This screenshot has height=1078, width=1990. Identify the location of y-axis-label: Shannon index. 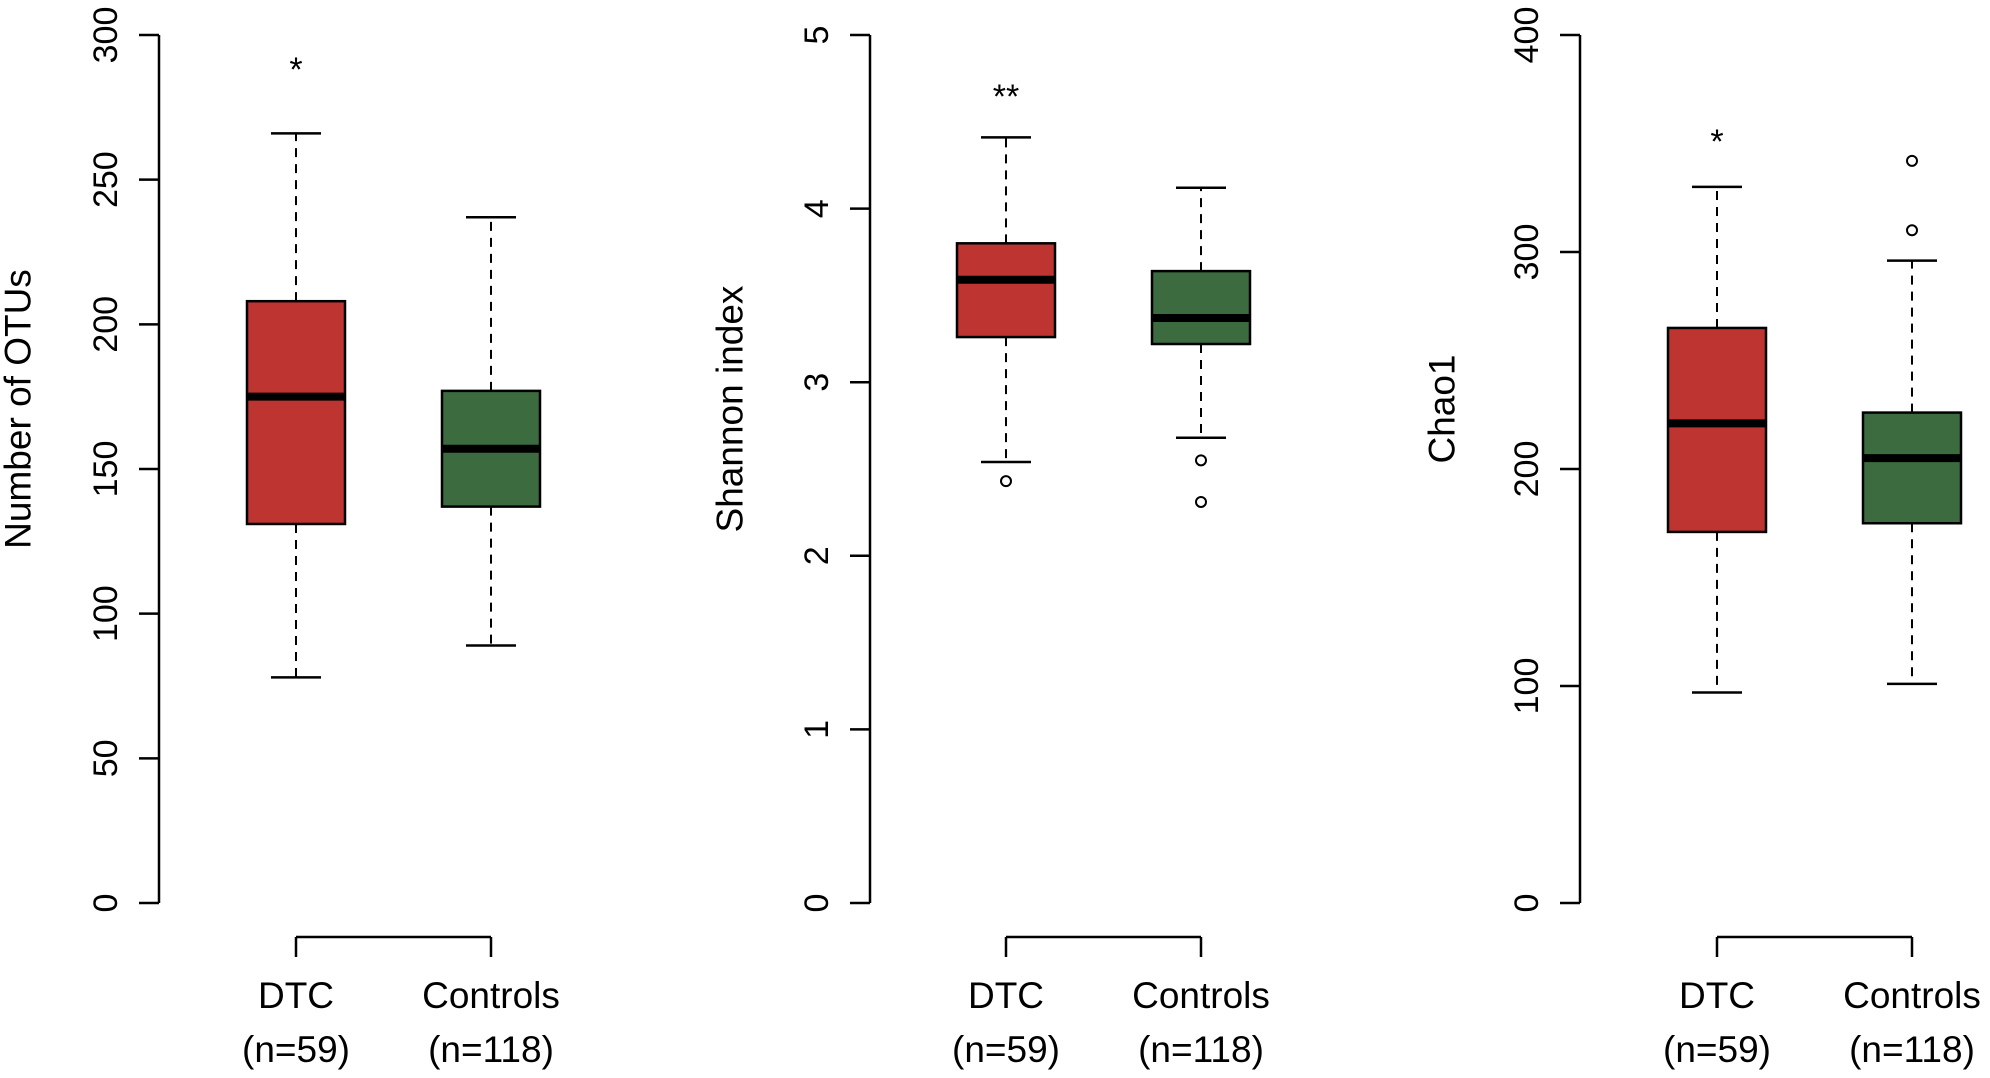
(730, 408).